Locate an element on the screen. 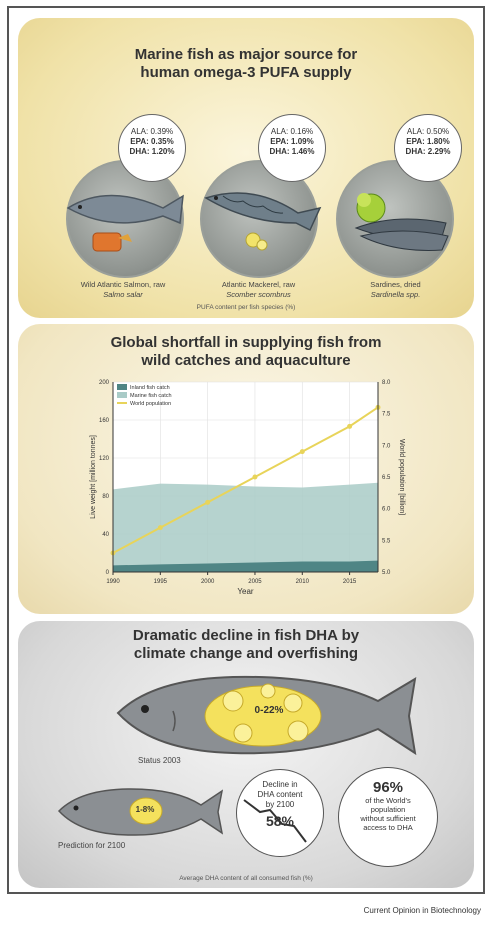 Image resolution: width=493 pixels, height=925 pixels. salmon-caption: Wild Atlantic Salmon, raw Salmo salar is located at coordinates (123, 290).